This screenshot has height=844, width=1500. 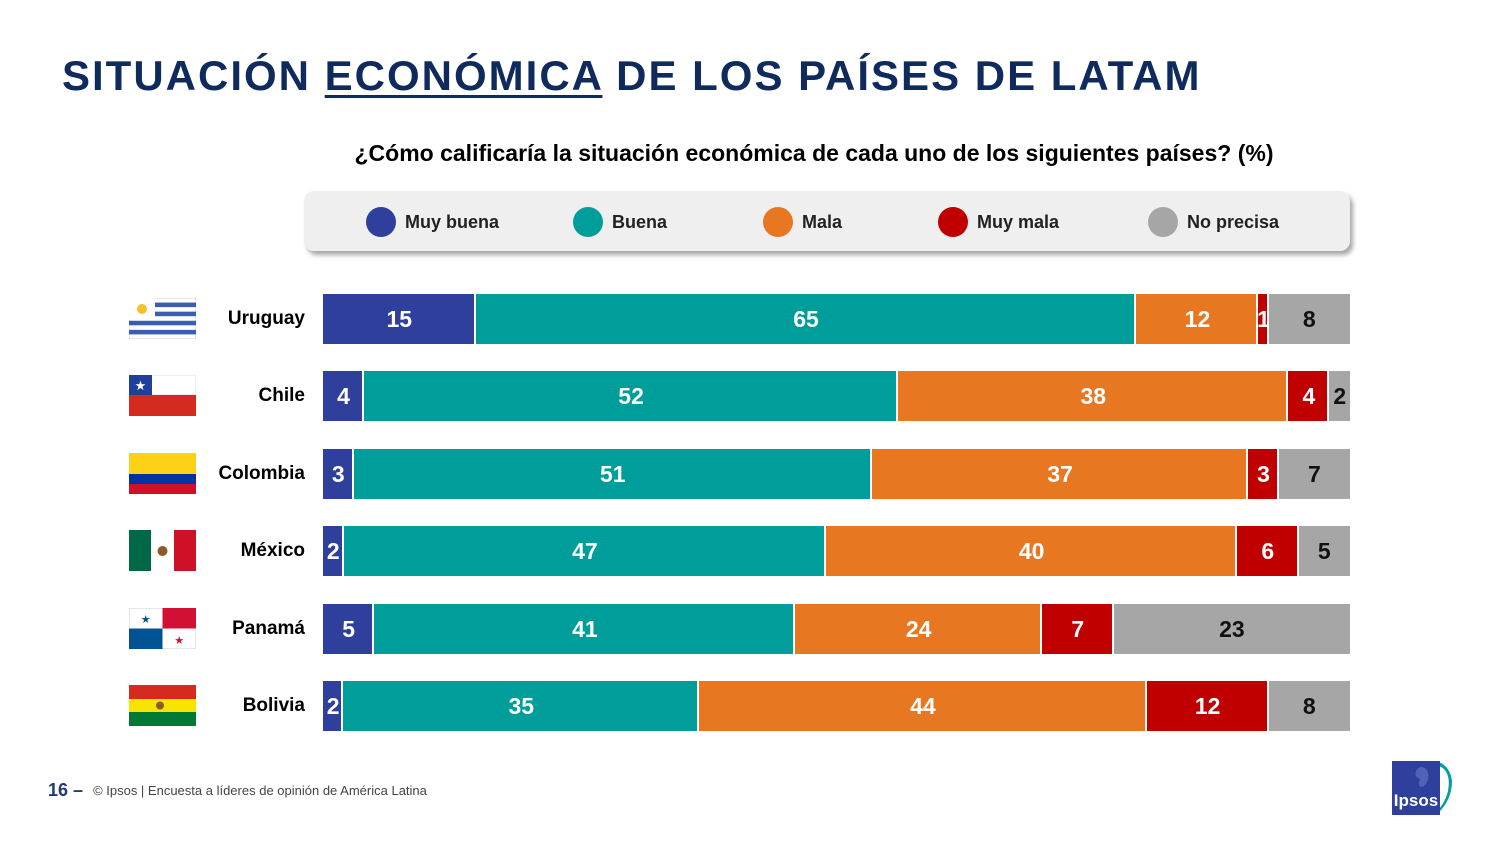 I want to click on stacked-bar: 2 47 40 6 5, so click(x=836, y=551).